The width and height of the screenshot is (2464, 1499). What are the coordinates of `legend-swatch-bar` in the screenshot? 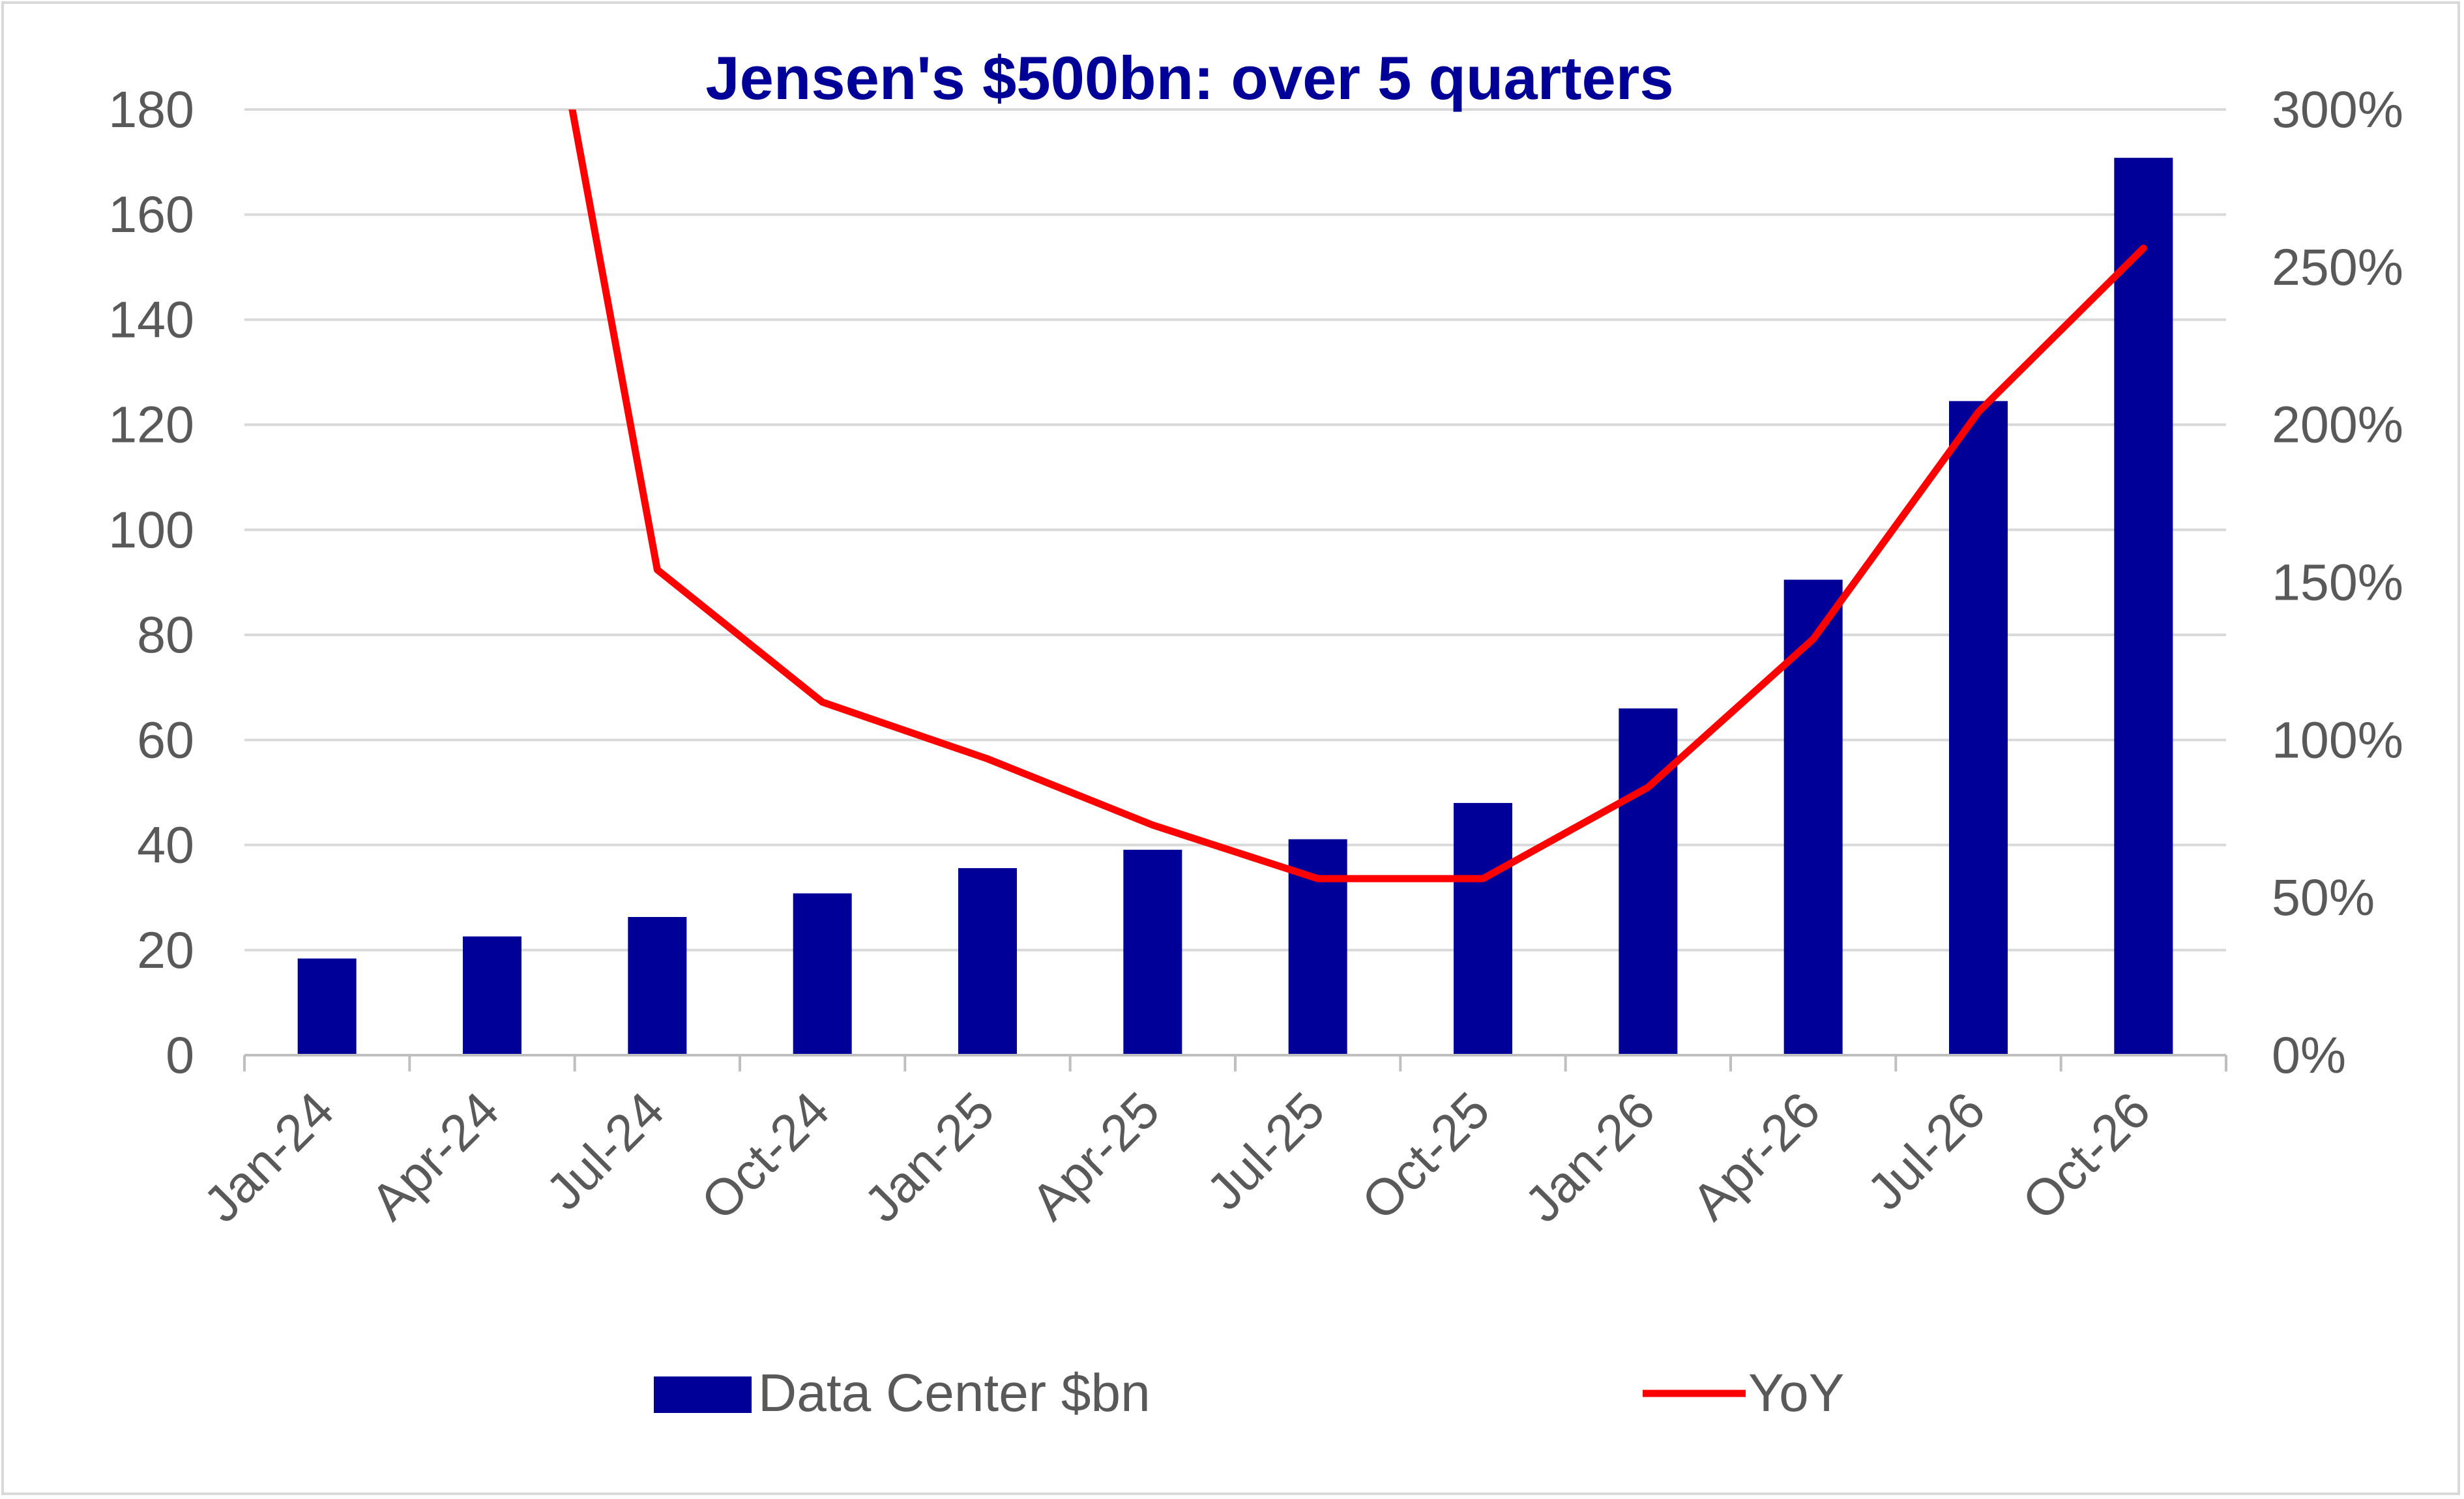 It's located at (703, 1394).